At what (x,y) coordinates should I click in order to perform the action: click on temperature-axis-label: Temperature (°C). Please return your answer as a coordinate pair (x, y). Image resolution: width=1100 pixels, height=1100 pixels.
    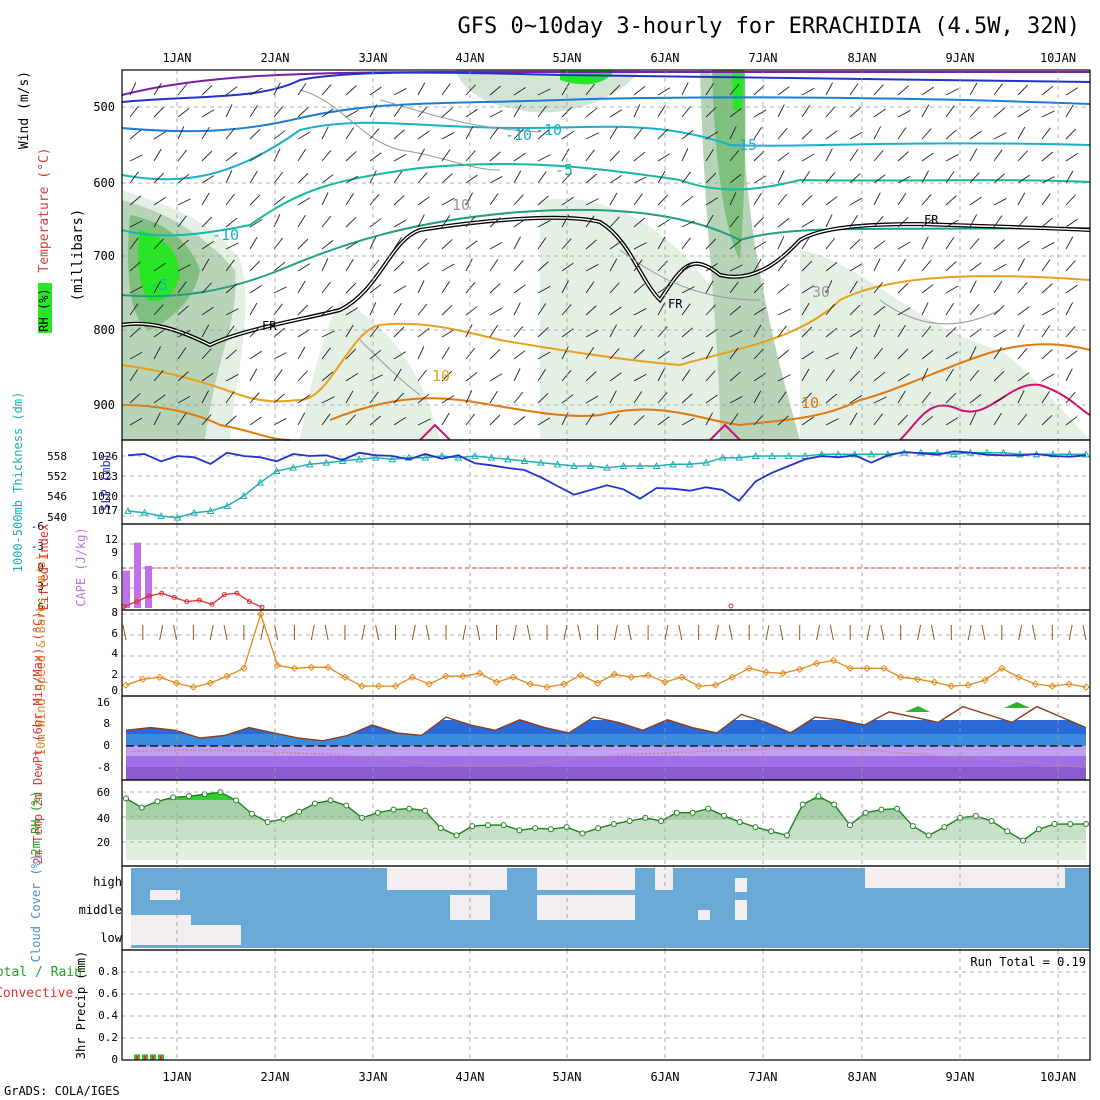
    Looking at the image, I should click on (44, 209).